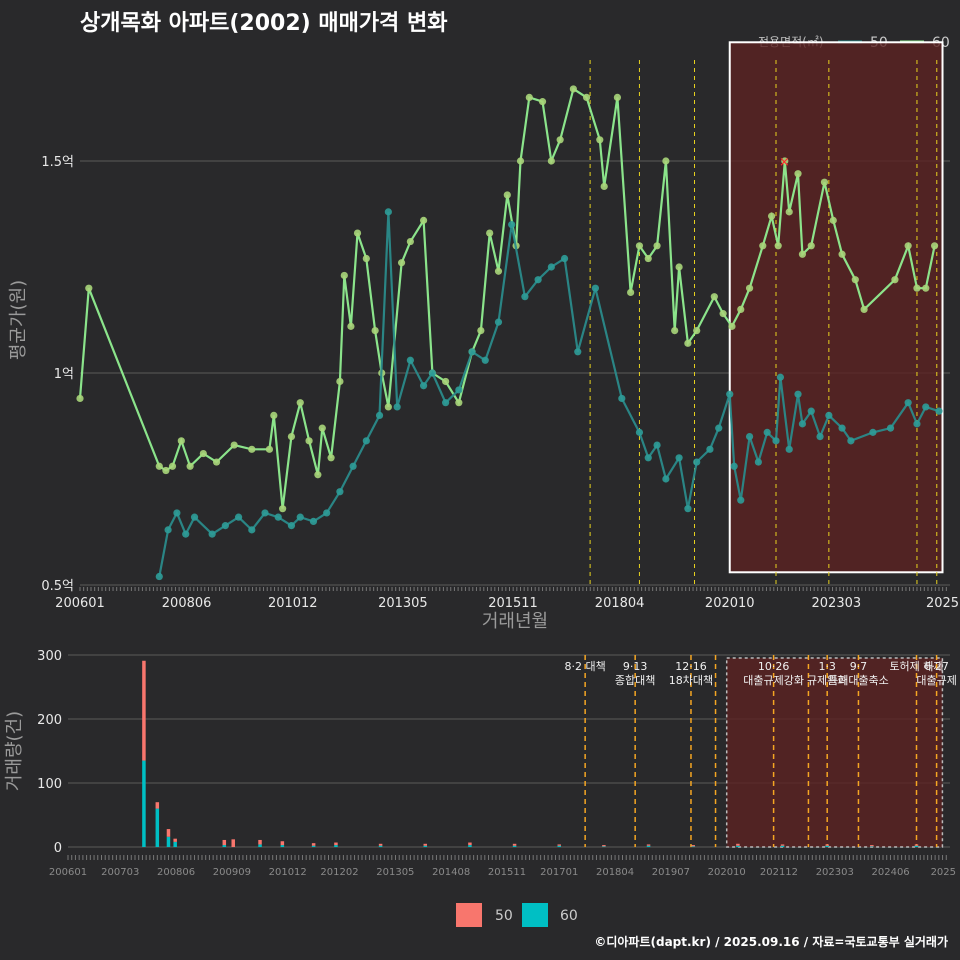 This screenshot has width=960, height=960. I want to click on bar-y-tick-label: 300, so click(49, 656).